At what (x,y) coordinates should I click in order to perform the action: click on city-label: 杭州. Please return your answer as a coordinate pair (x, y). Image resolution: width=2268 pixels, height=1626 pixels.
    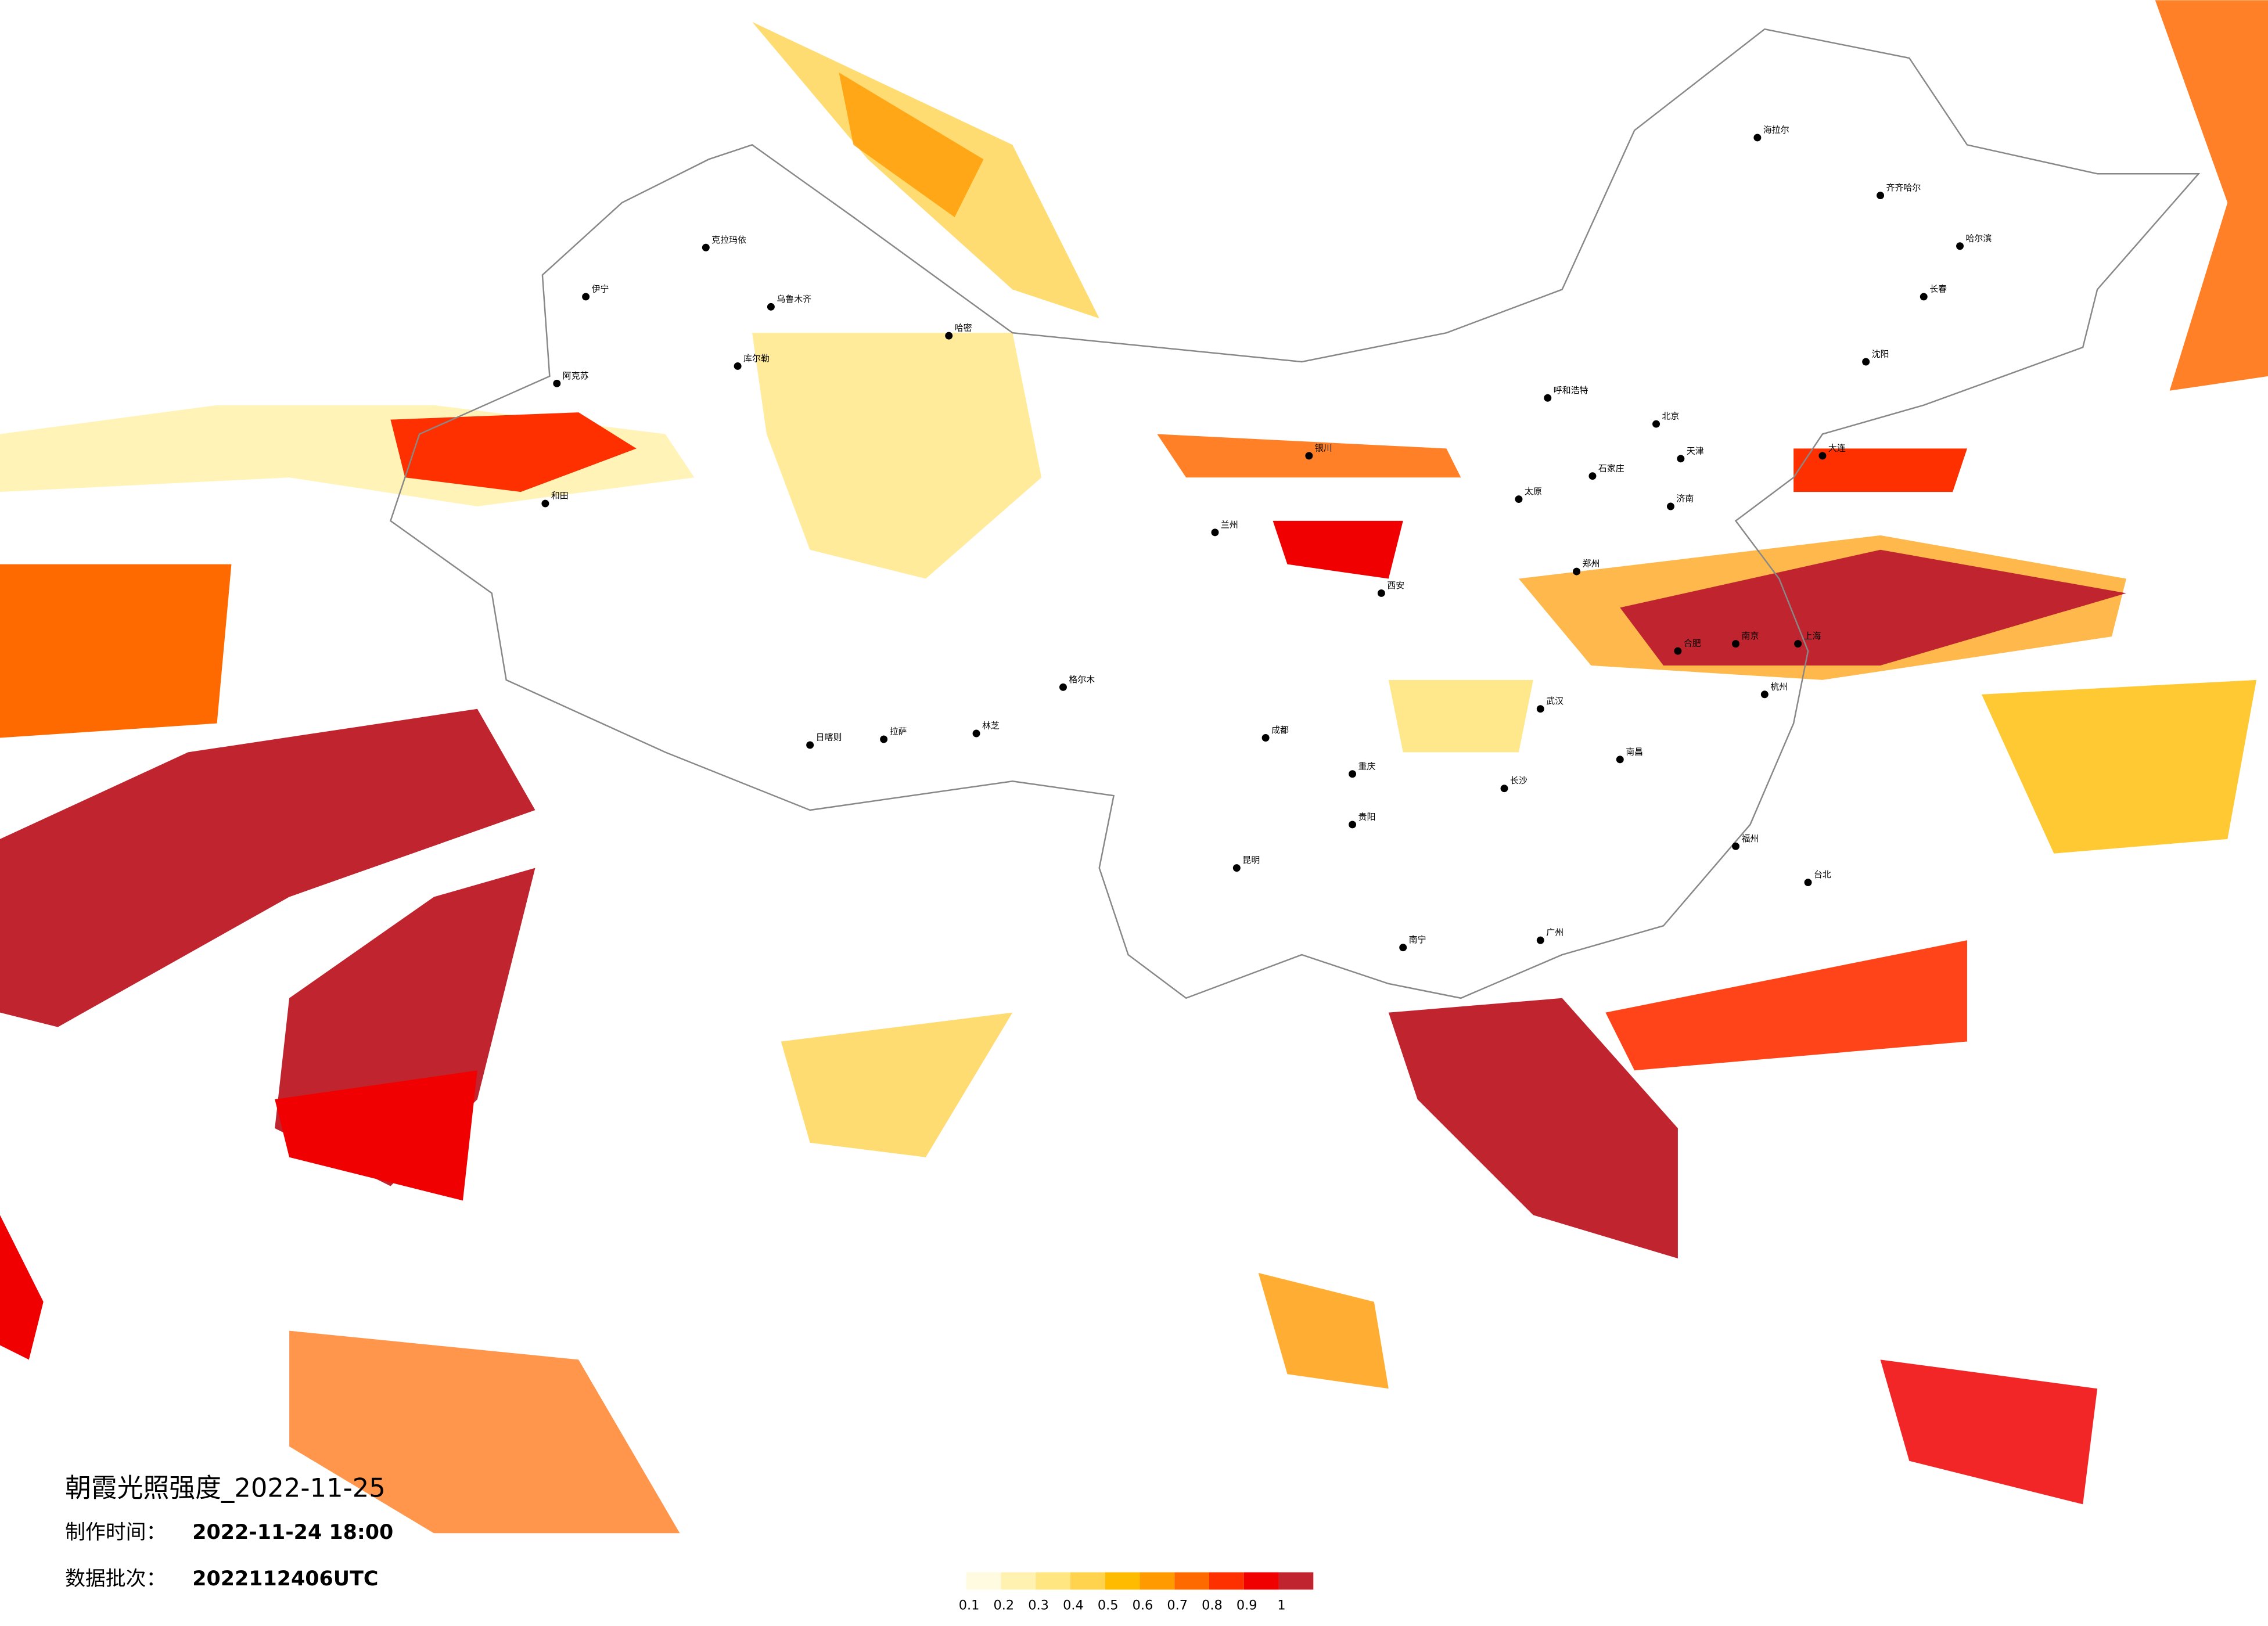
    Looking at the image, I should click on (1779, 686).